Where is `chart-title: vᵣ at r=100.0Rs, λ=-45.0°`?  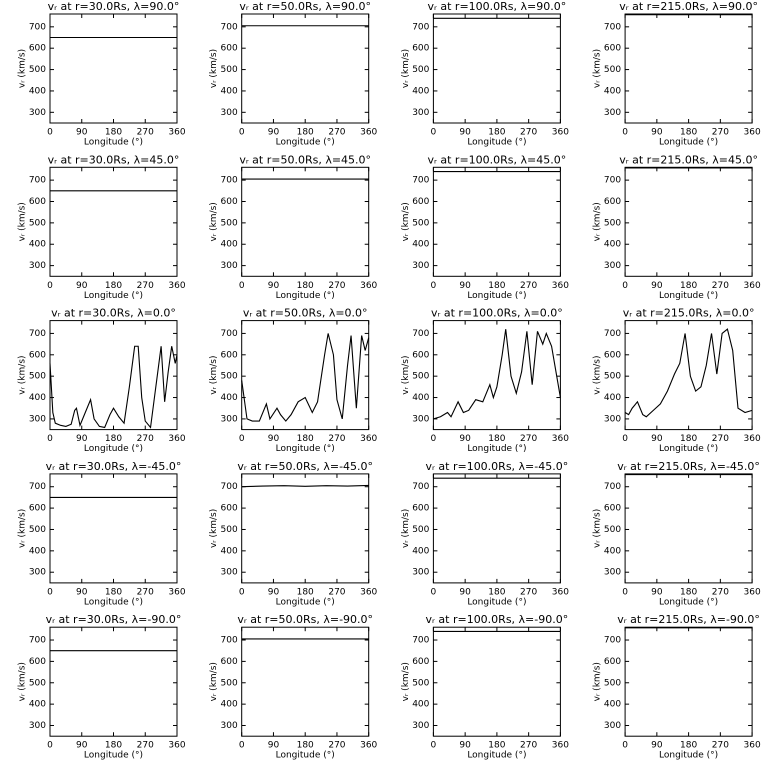 chart-title: vᵣ at r=100.0Rs, λ=-45.0° is located at coordinates (497, 466).